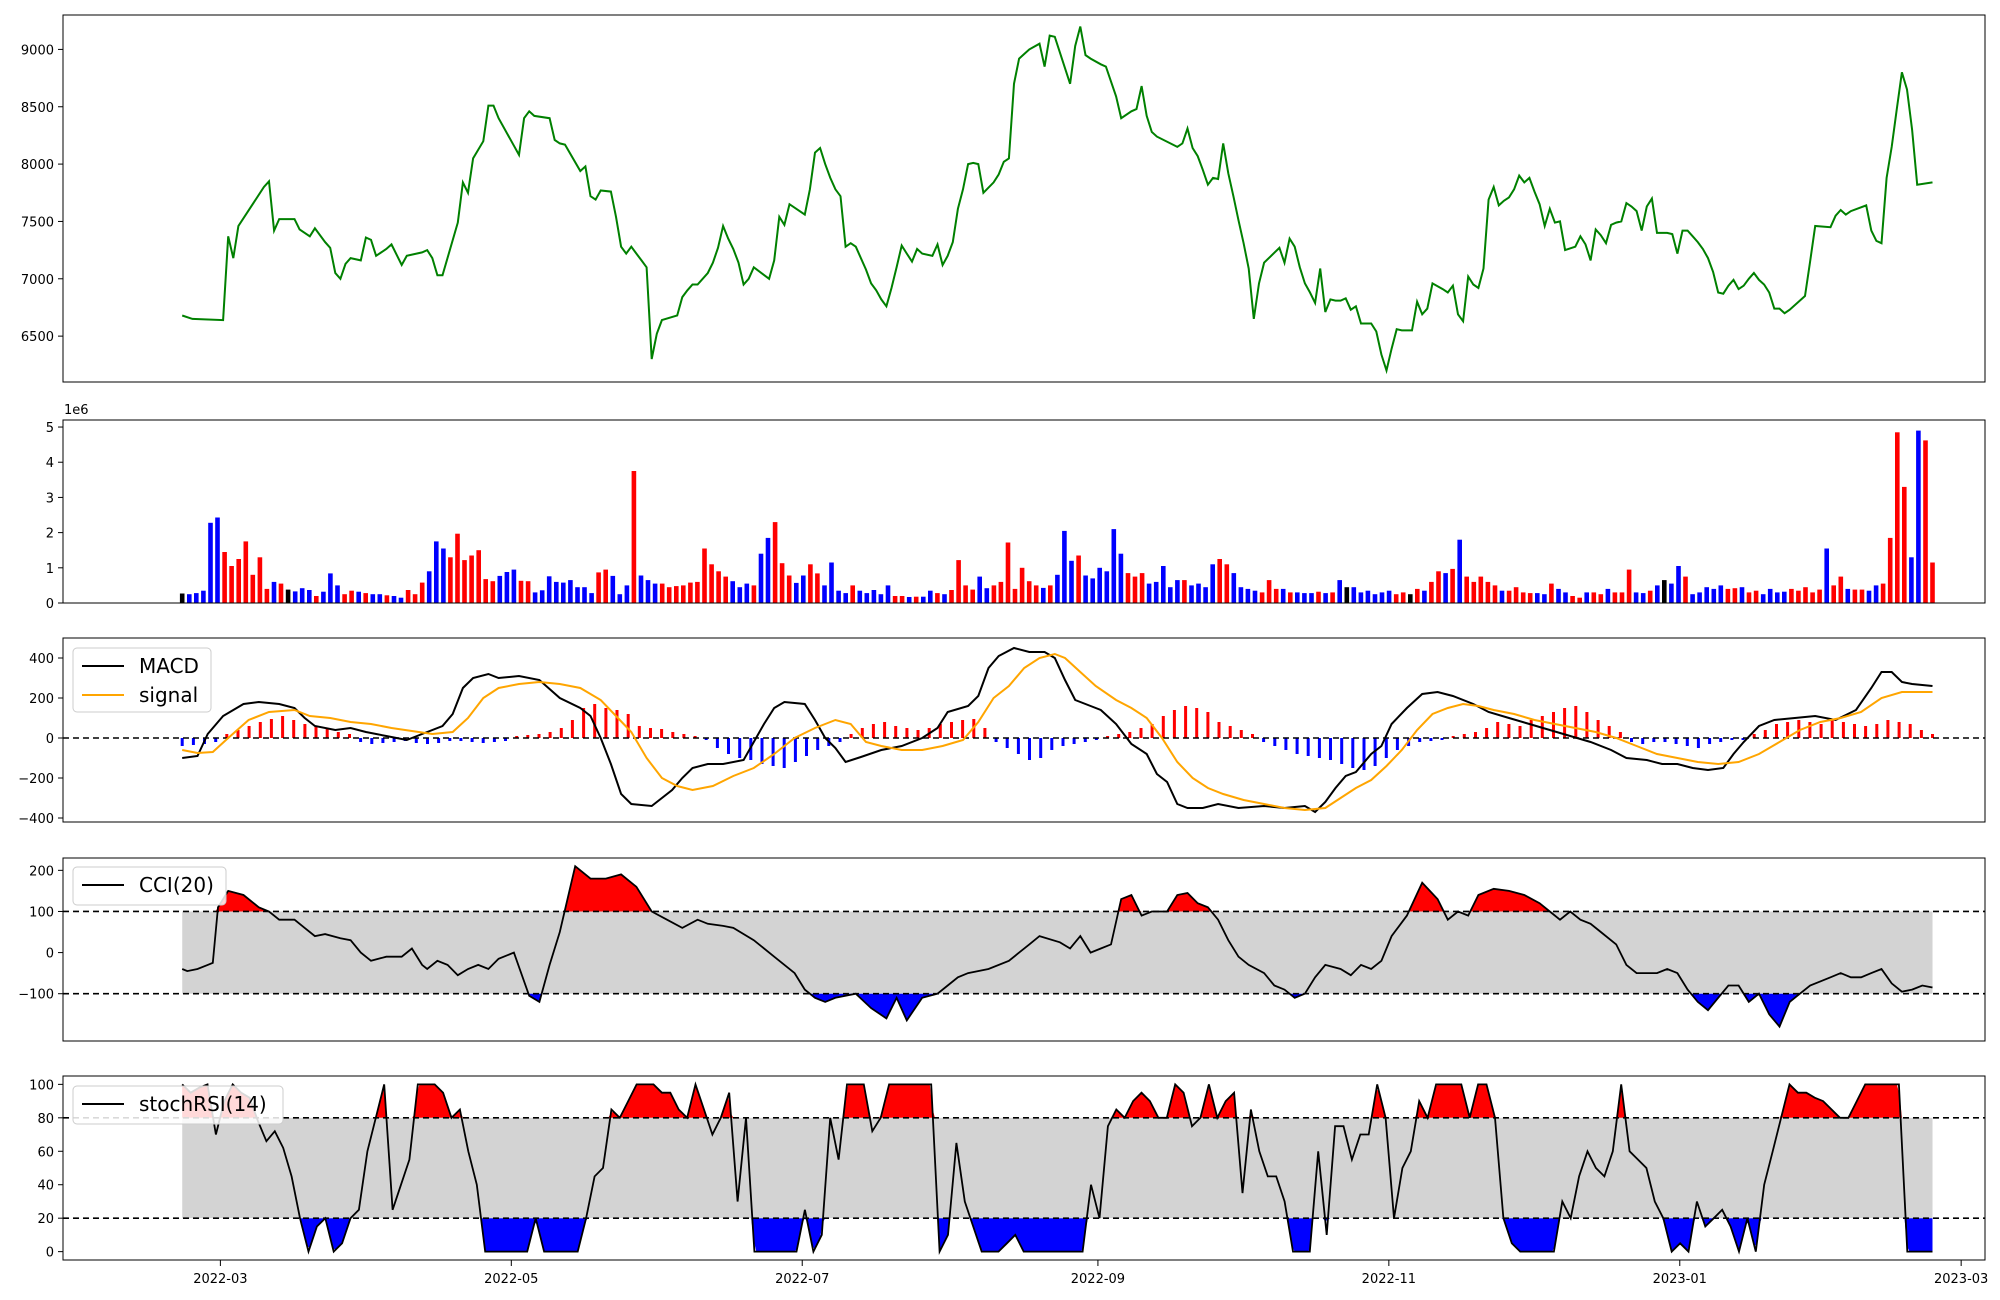 This screenshot has height=1300, width=2000. I want to click on volume-bars-group, so click(1057, 517).